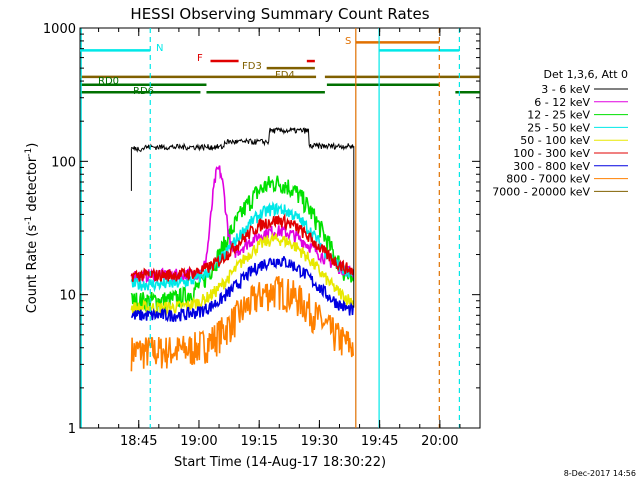  Describe the element at coordinates (280, 462) in the screenshot. I see `x-axis-label: Start Time (14-Aug-17 18:30:22)` at that location.